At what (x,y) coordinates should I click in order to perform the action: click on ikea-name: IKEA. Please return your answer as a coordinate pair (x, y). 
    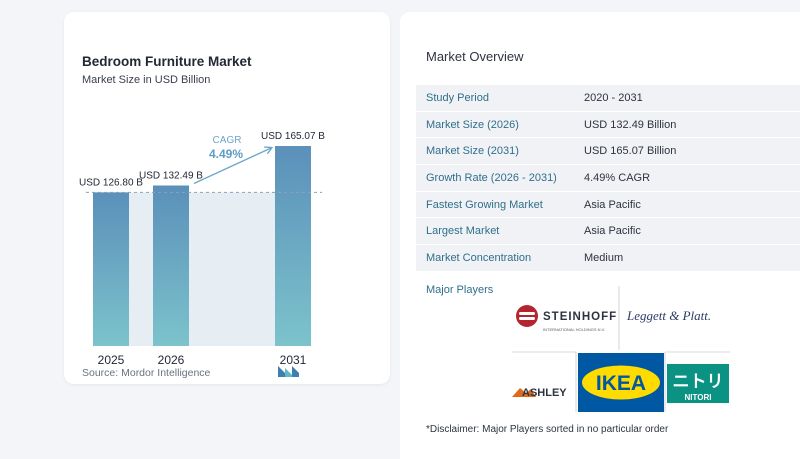
    Looking at the image, I should click on (621, 383).